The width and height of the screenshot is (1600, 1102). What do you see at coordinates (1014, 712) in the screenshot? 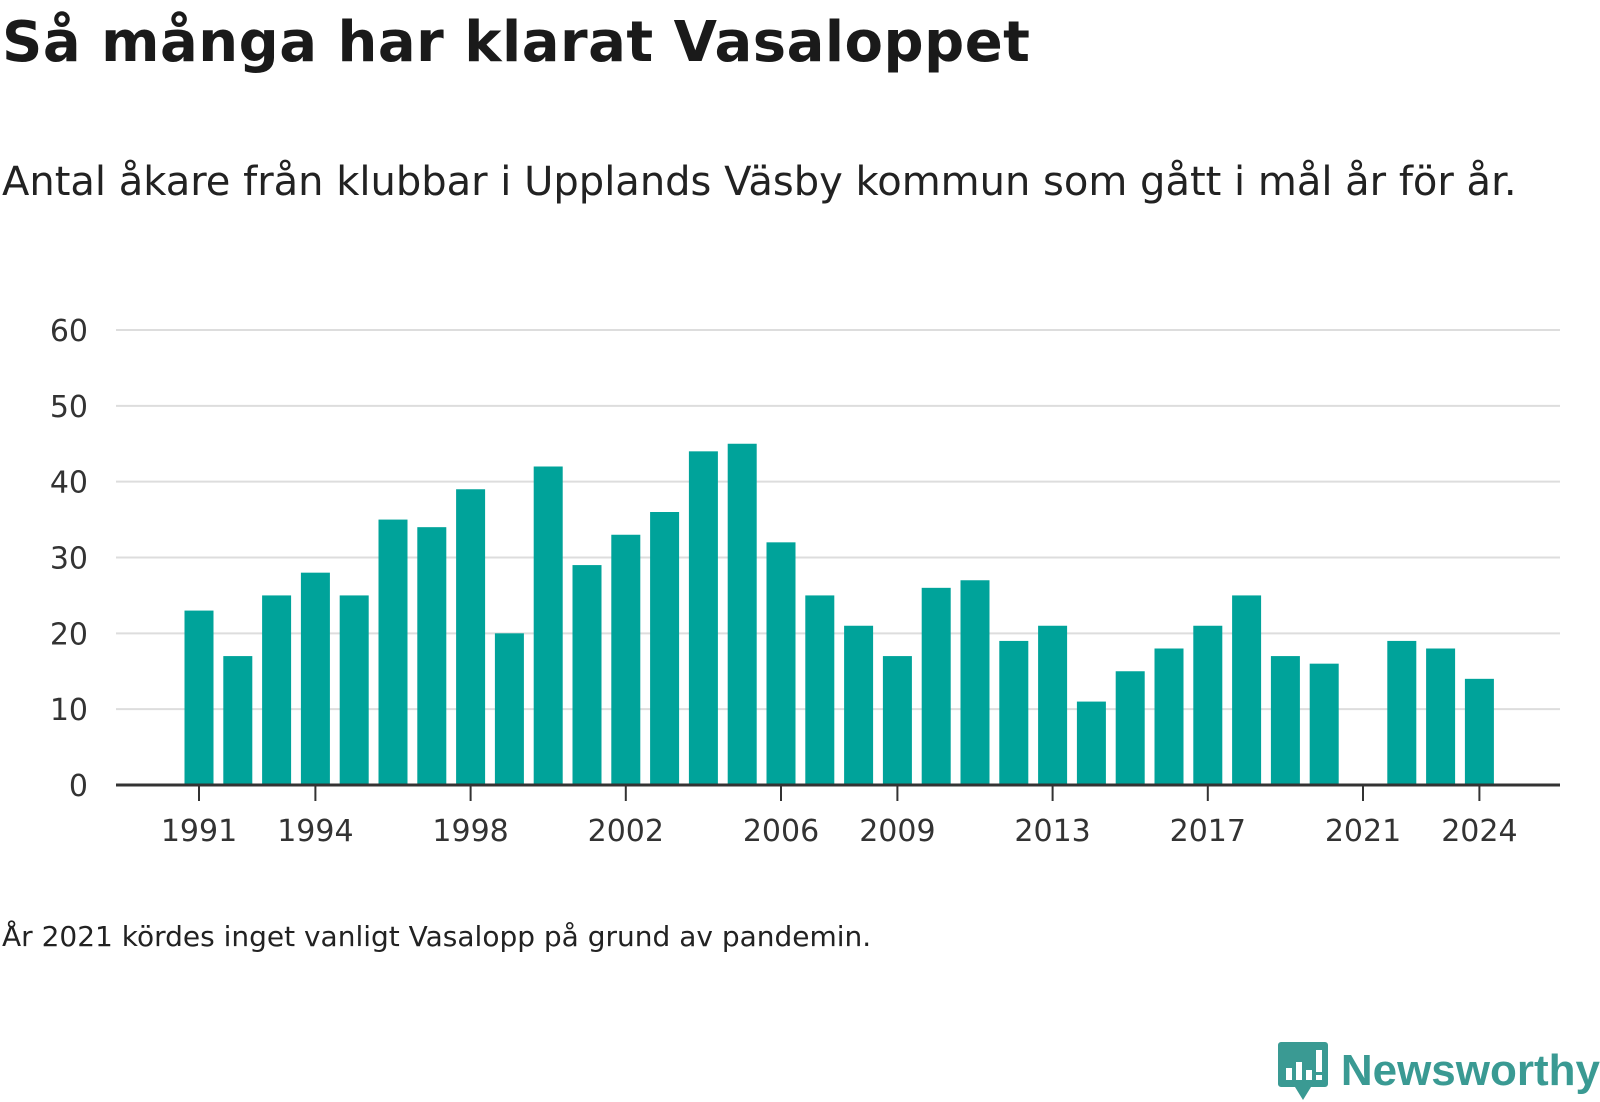
I see `bar-2012` at bounding box center [1014, 712].